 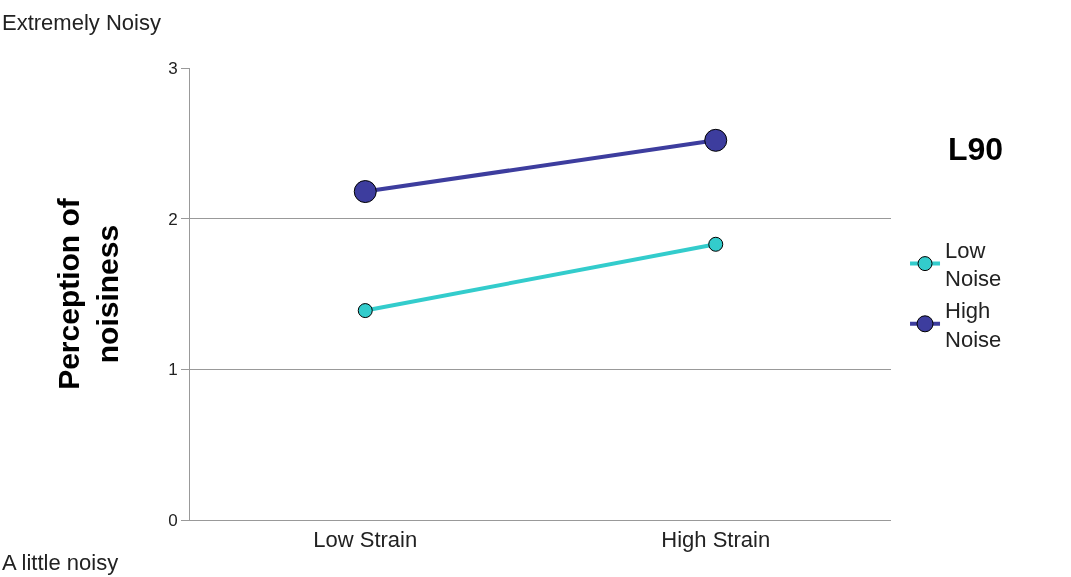 I want to click on y-tick-label: 2, so click(x=173, y=219).